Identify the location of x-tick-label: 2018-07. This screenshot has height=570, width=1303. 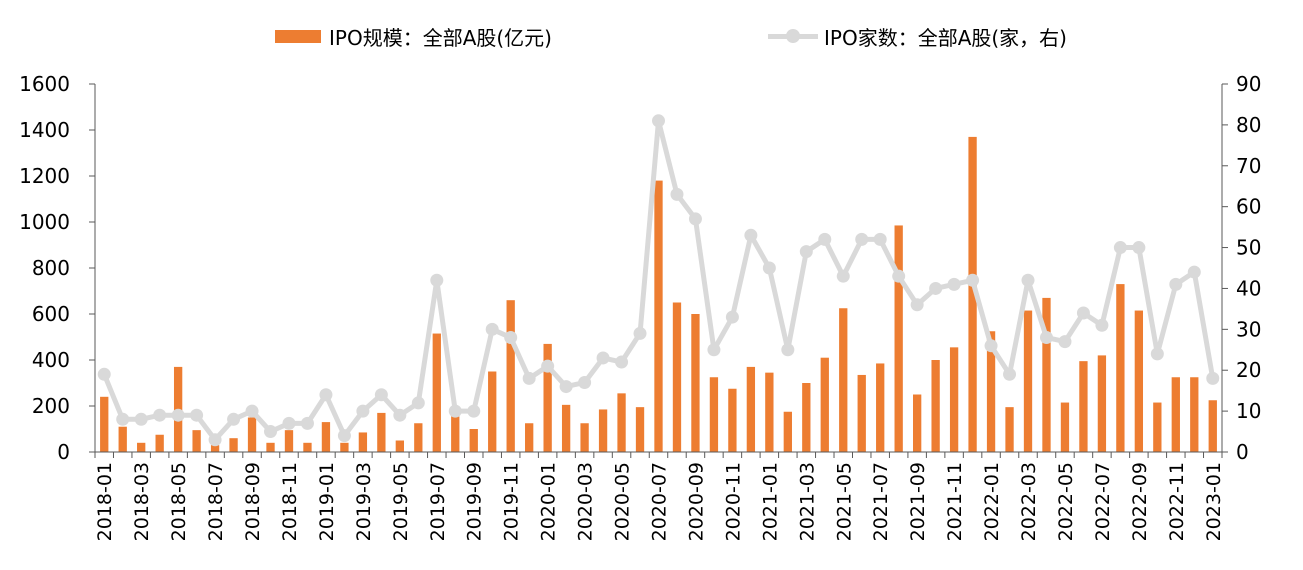
(216, 501).